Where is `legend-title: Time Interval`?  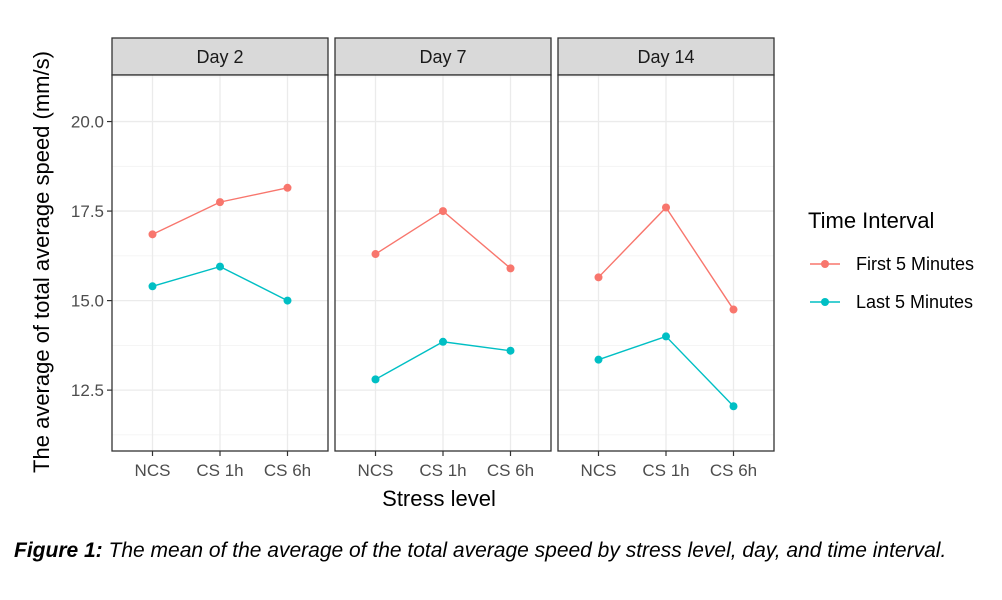
legend-title: Time Interval is located at coordinates (871, 220).